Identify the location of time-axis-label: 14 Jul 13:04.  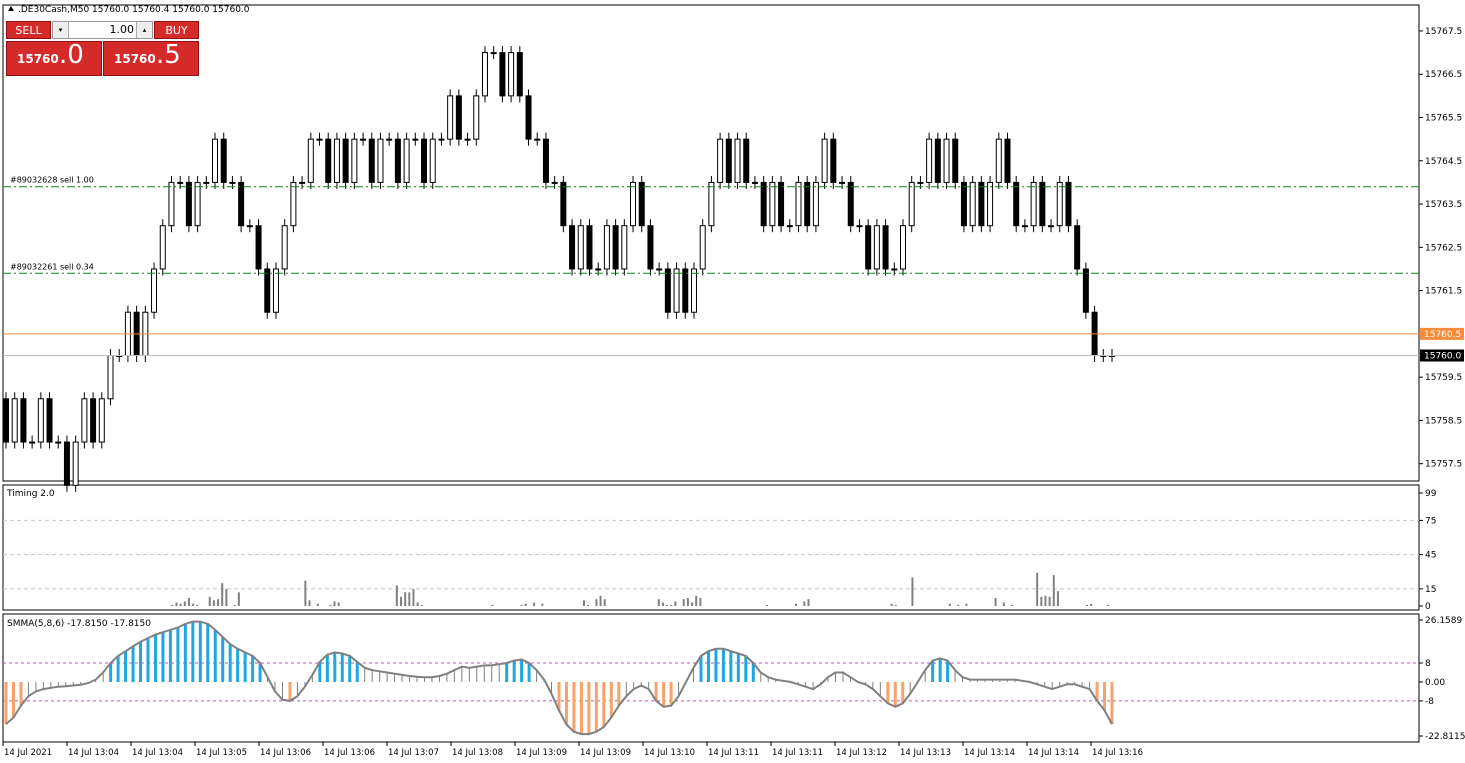
(93, 753).